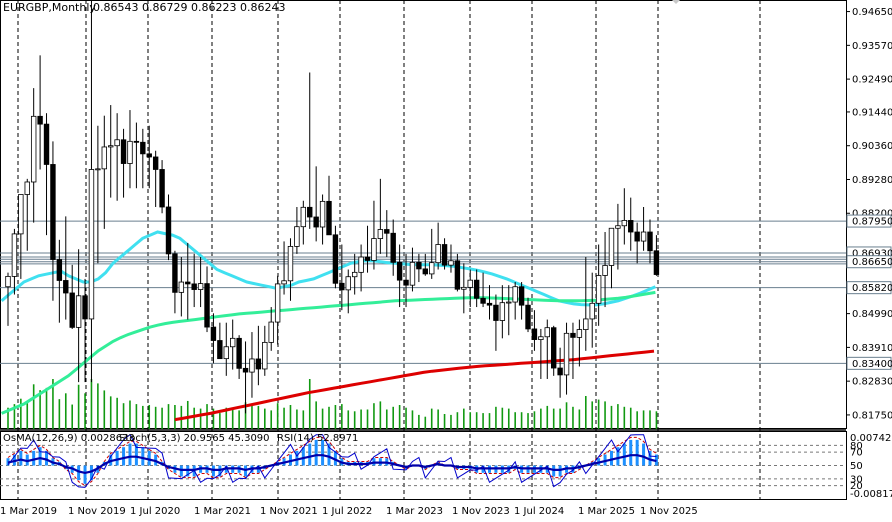 The height and width of the screenshot is (522, 892). Describe the element at coordinates (97, 511) in the screenshot. I see `time-label: 1 Nov 2019` at that location.